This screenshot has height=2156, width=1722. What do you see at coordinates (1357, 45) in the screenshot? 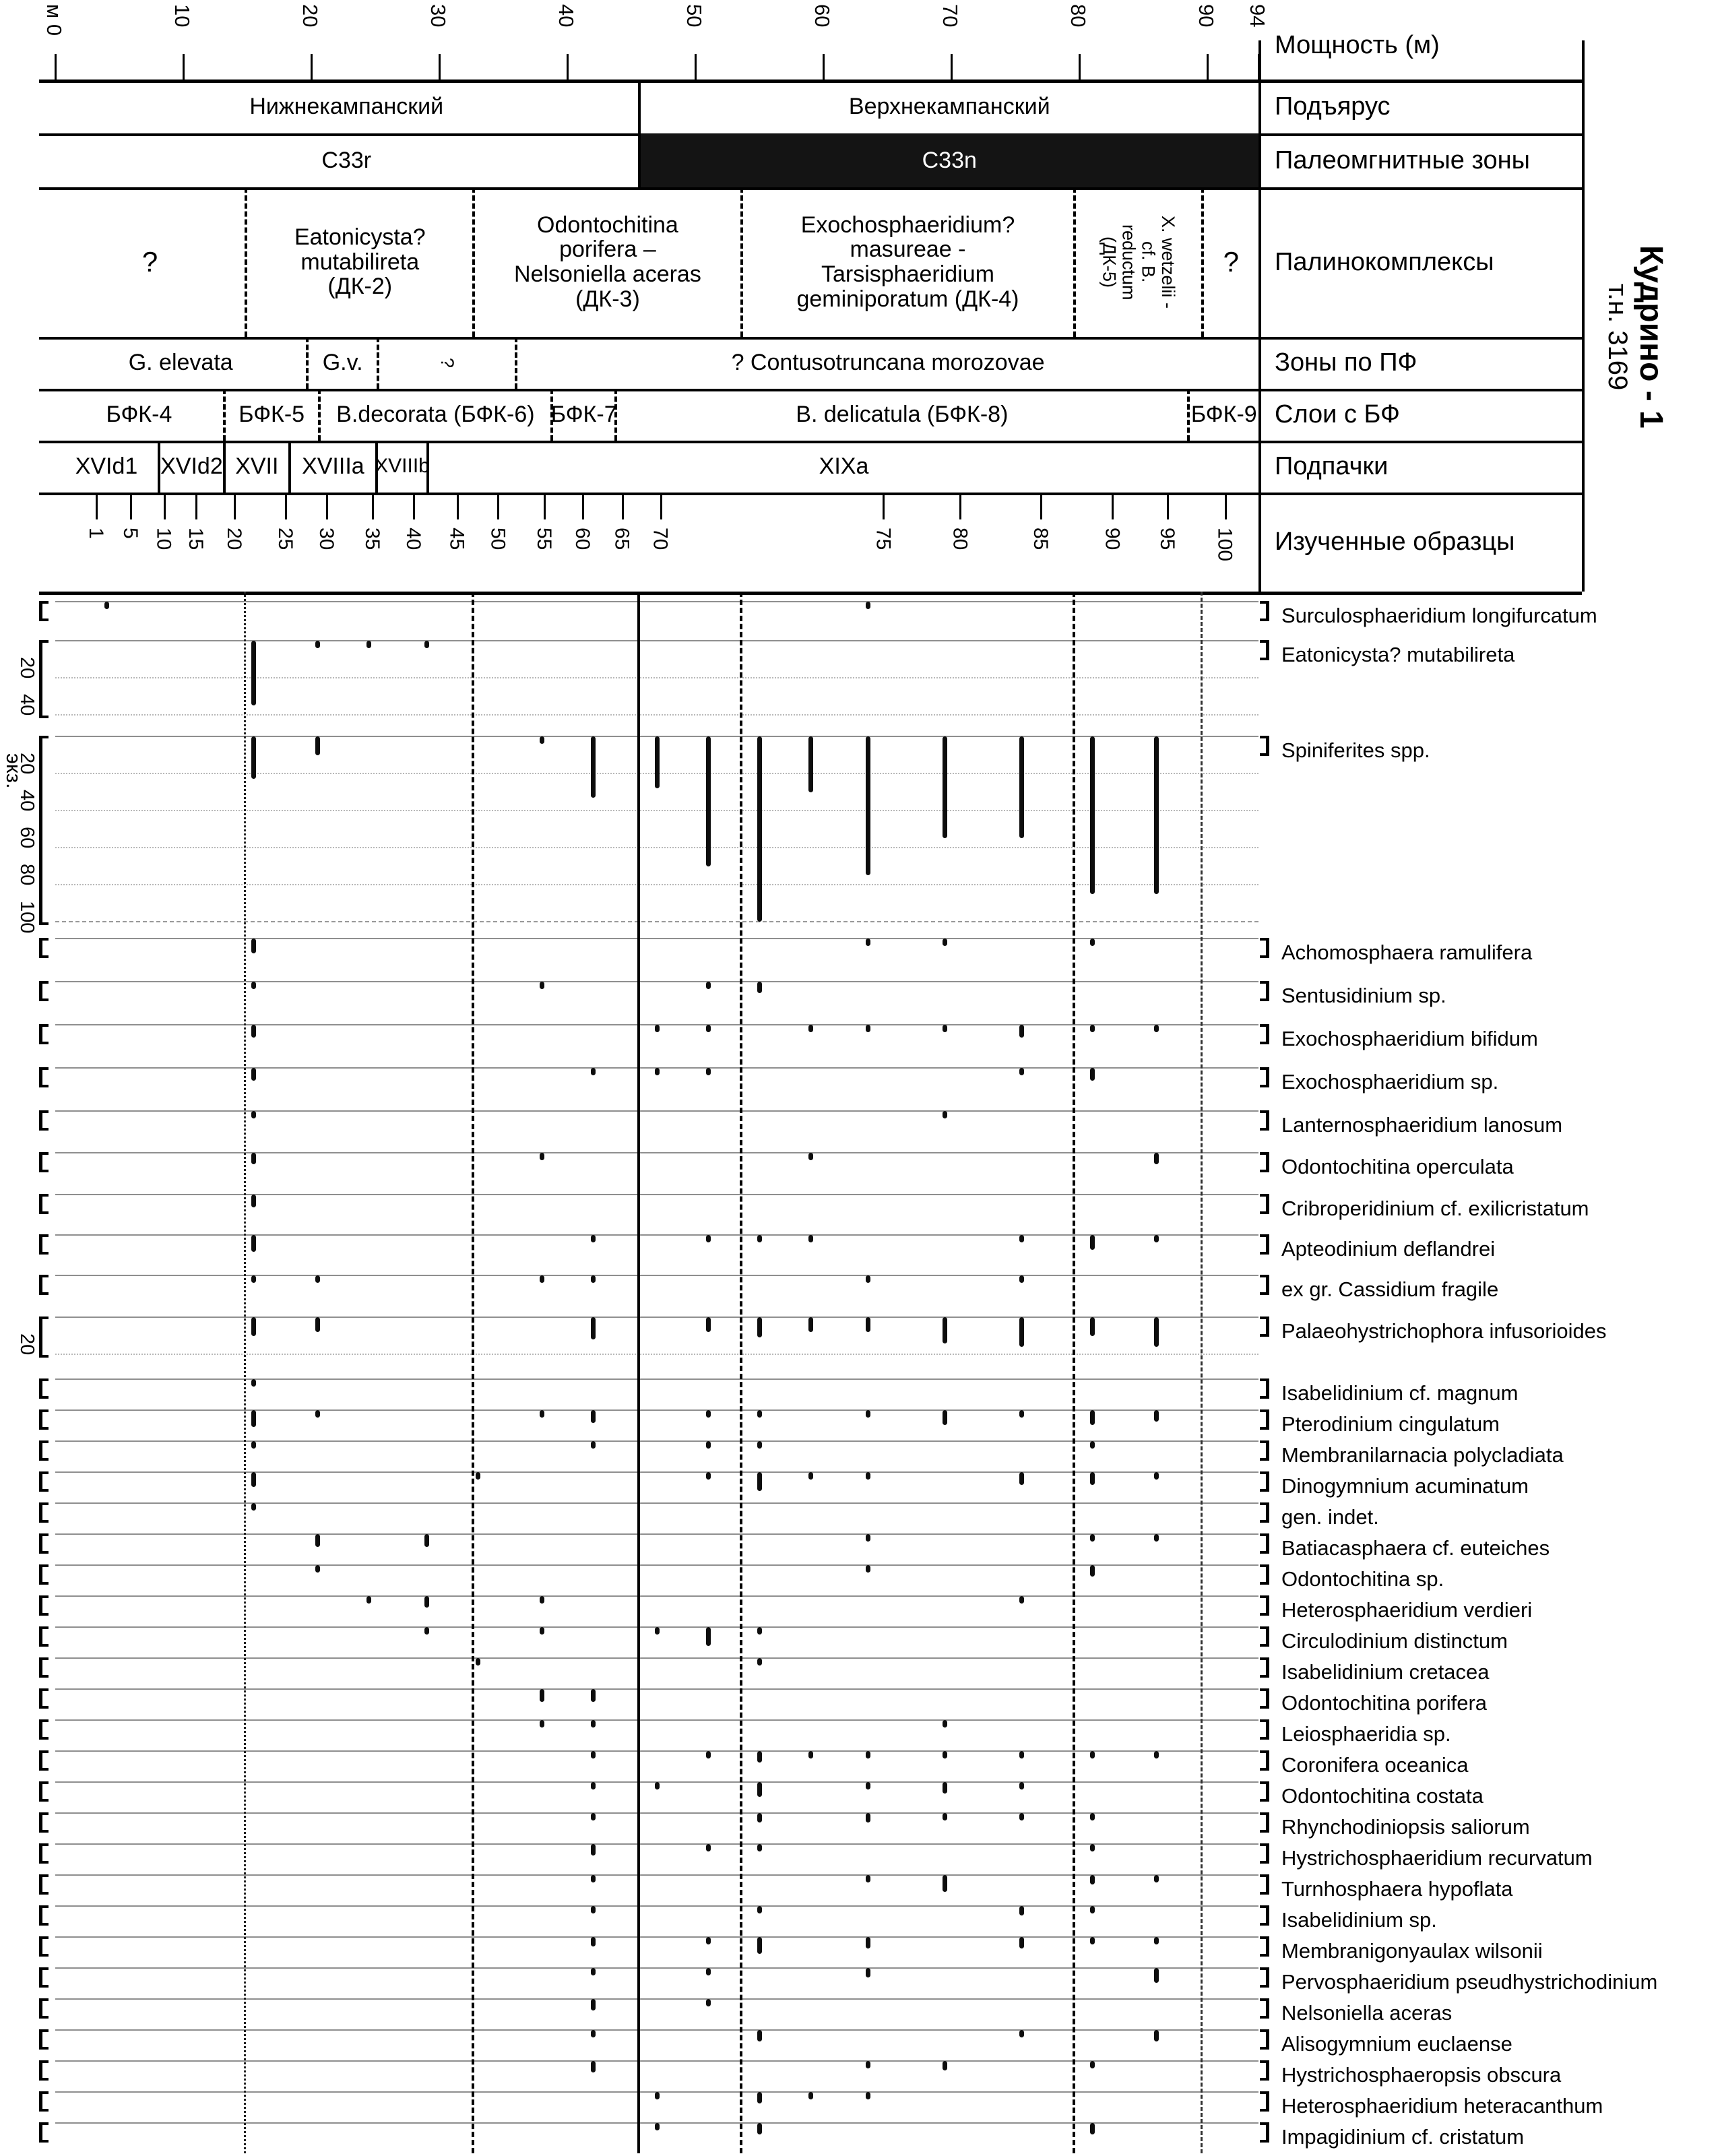
I see `depth-axis-caption: Мощность (м)` at bounding box center [1357, 45].